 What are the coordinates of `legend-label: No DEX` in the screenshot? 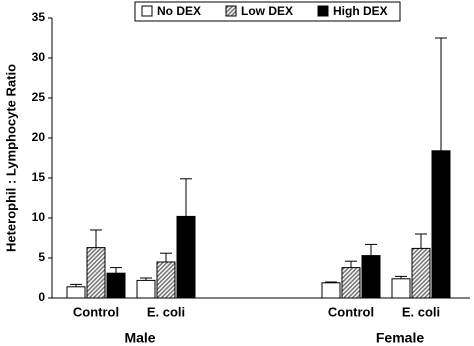 It's located at (179, 11).